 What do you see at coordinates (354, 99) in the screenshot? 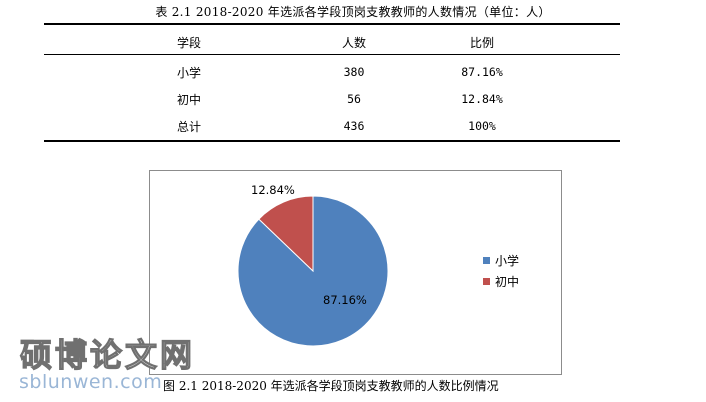
I see `row-junior-count: 56` at bounding box center [354, 99].